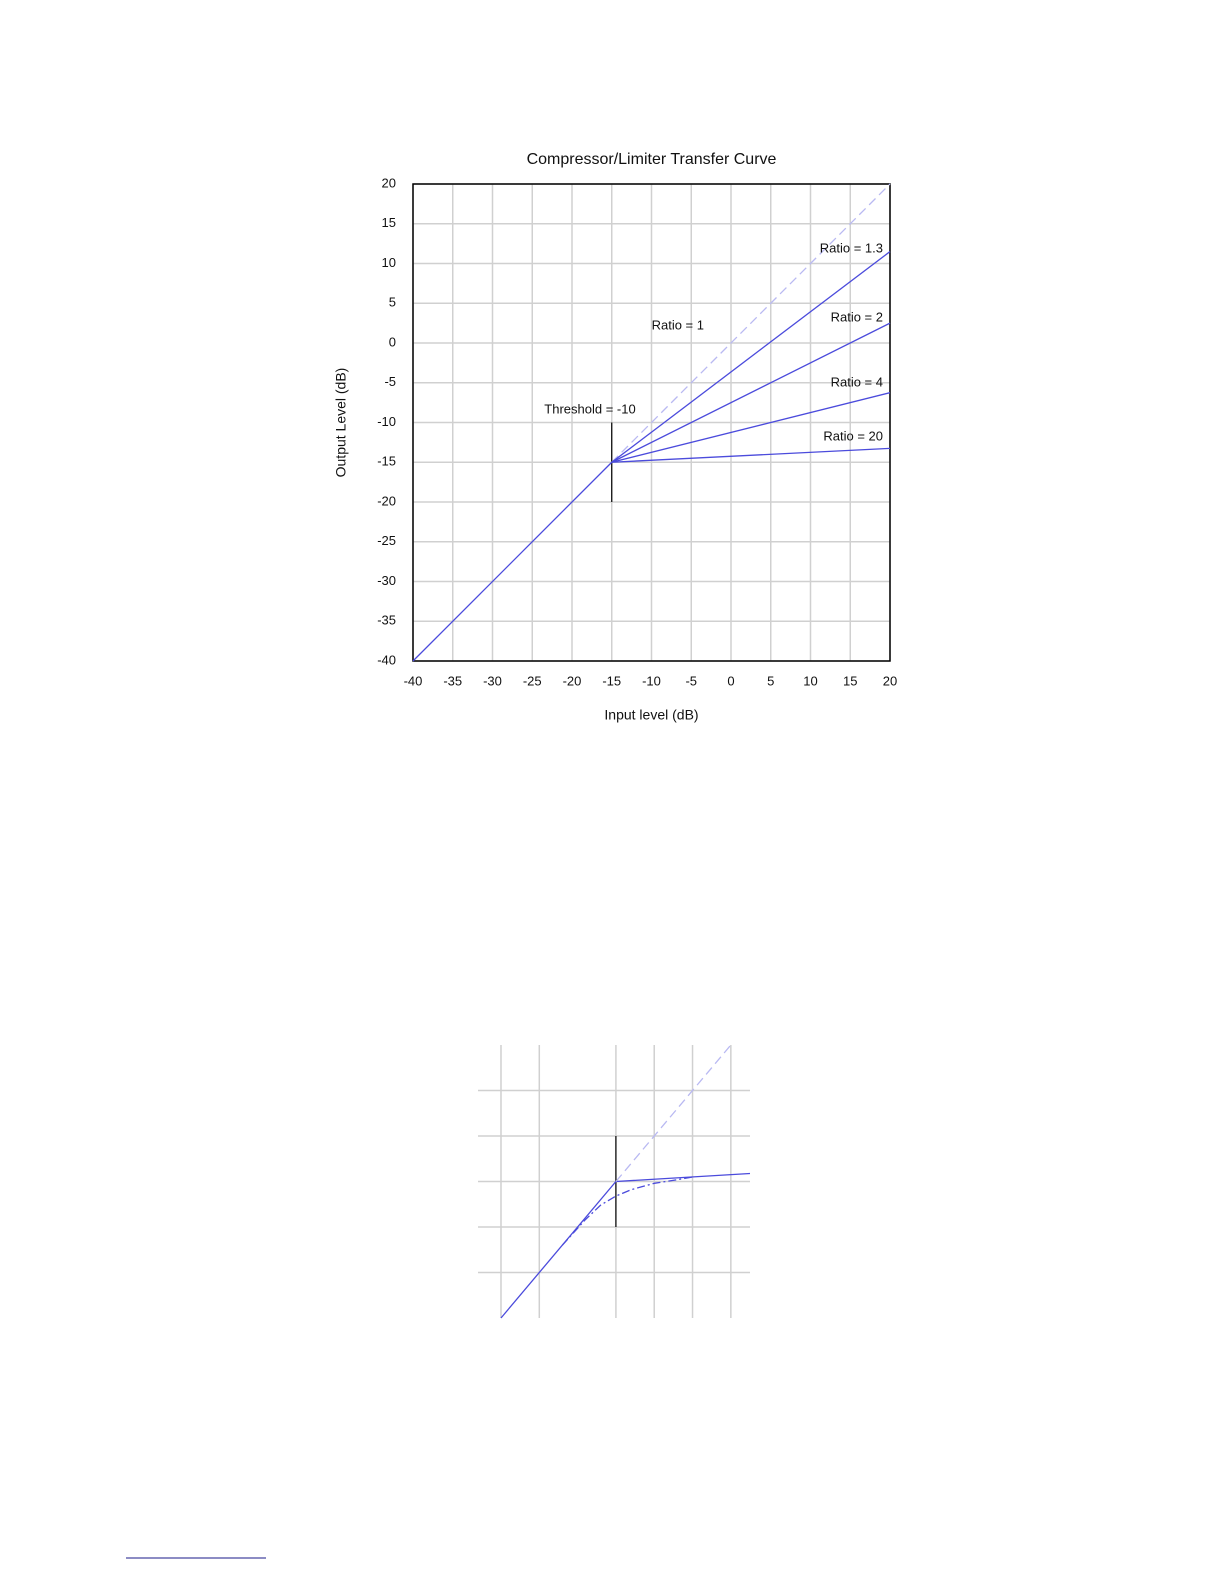  I want to click on plot-frame, so click(651, 422).